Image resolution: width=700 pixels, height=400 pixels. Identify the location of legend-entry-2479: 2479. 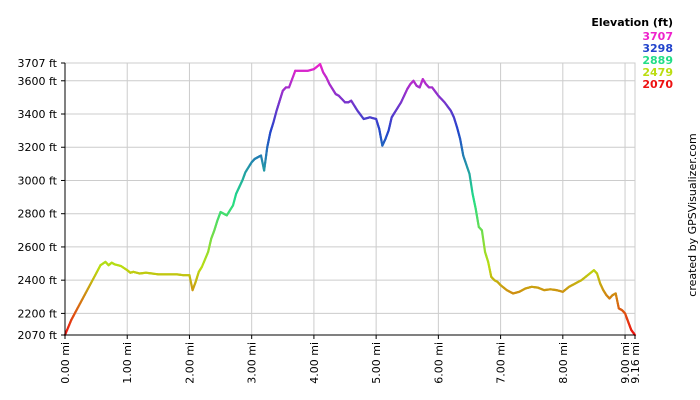
(657, 72).